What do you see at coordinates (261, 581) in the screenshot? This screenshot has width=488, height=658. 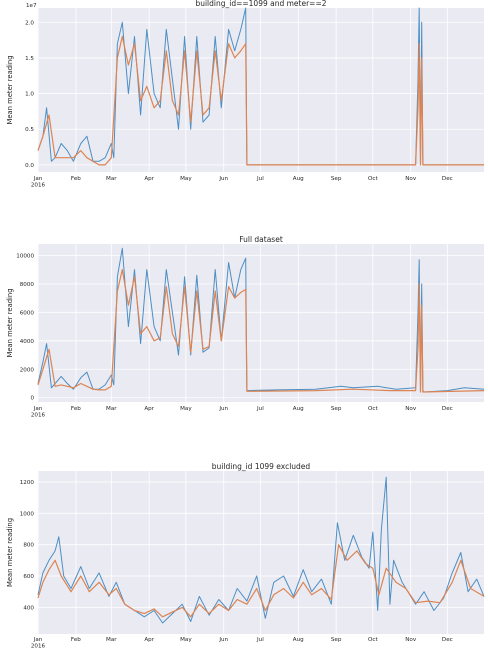 I see `series-rolling-mean-line` at bounding box center [261, 581].